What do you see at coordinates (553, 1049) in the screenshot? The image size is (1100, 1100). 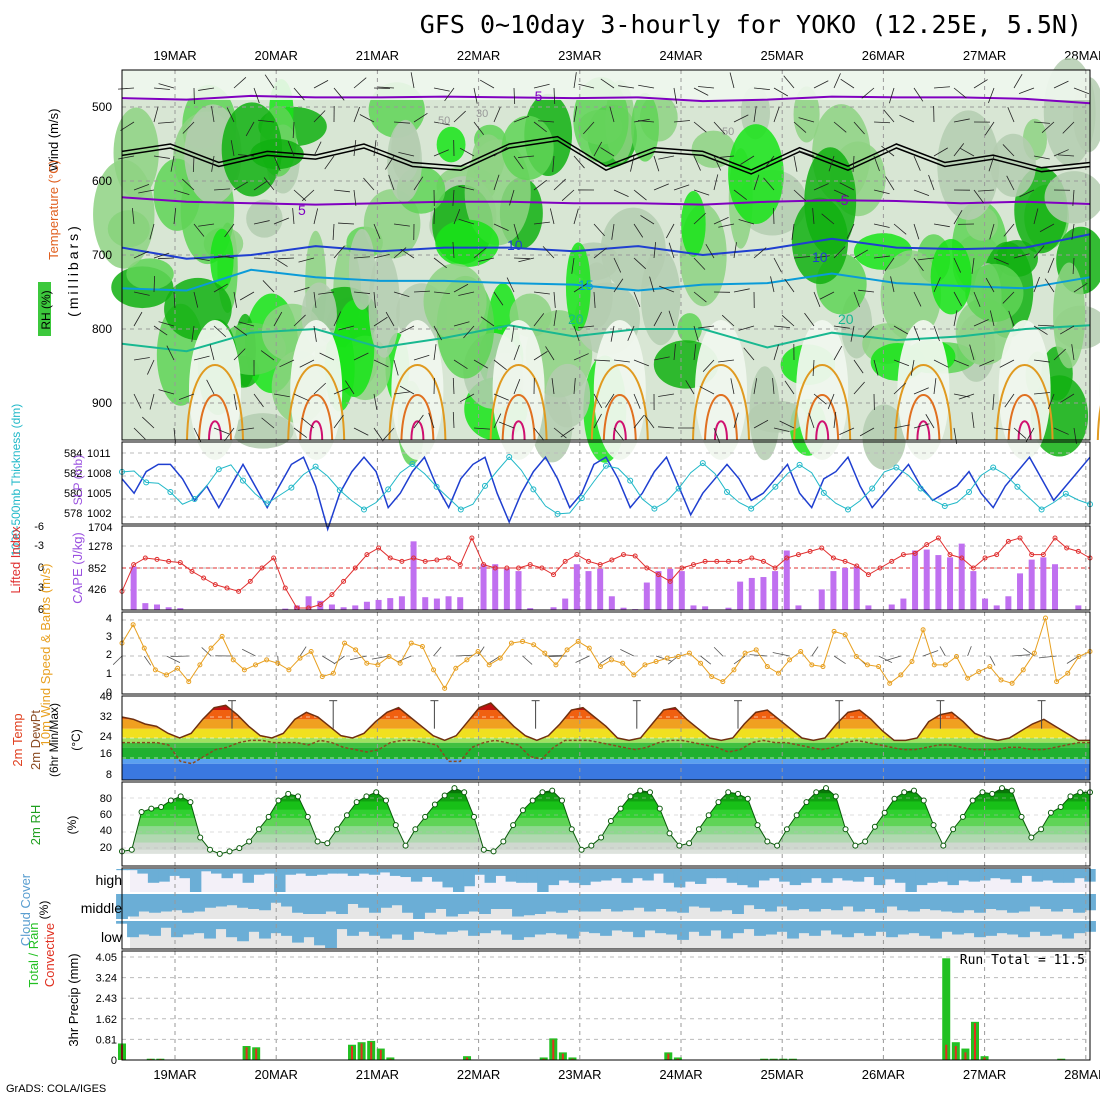 I see `precip-convective-bar` at bounding box center [553, 1049].